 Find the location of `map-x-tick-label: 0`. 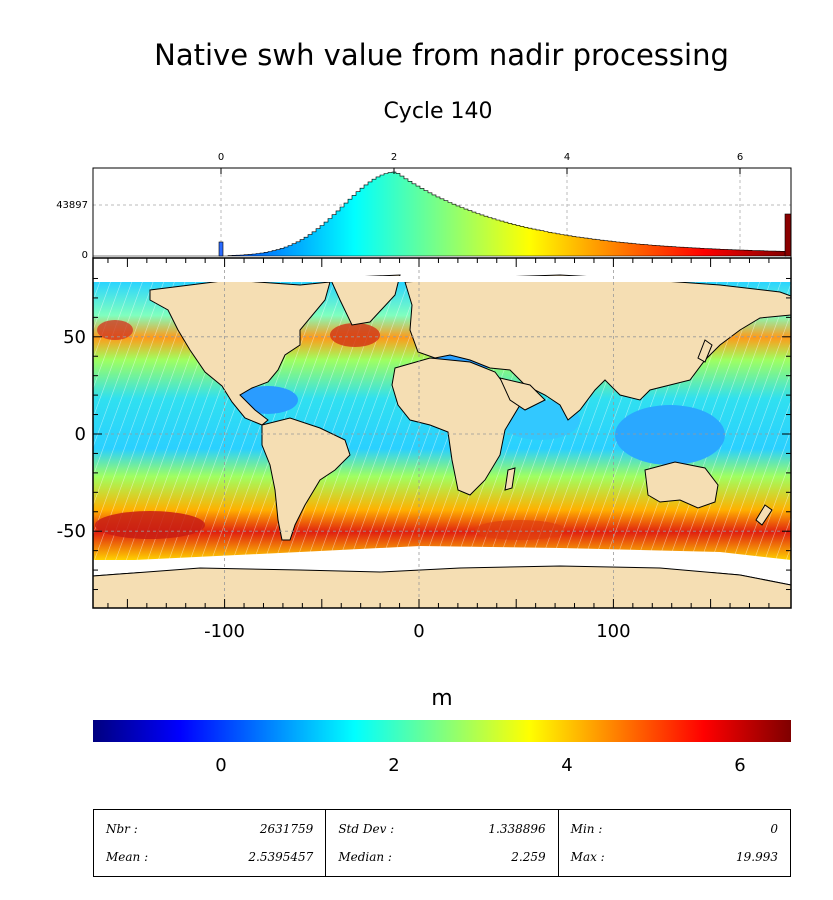

map-x-tick-label: 0 is located at coordinates (418, 631).